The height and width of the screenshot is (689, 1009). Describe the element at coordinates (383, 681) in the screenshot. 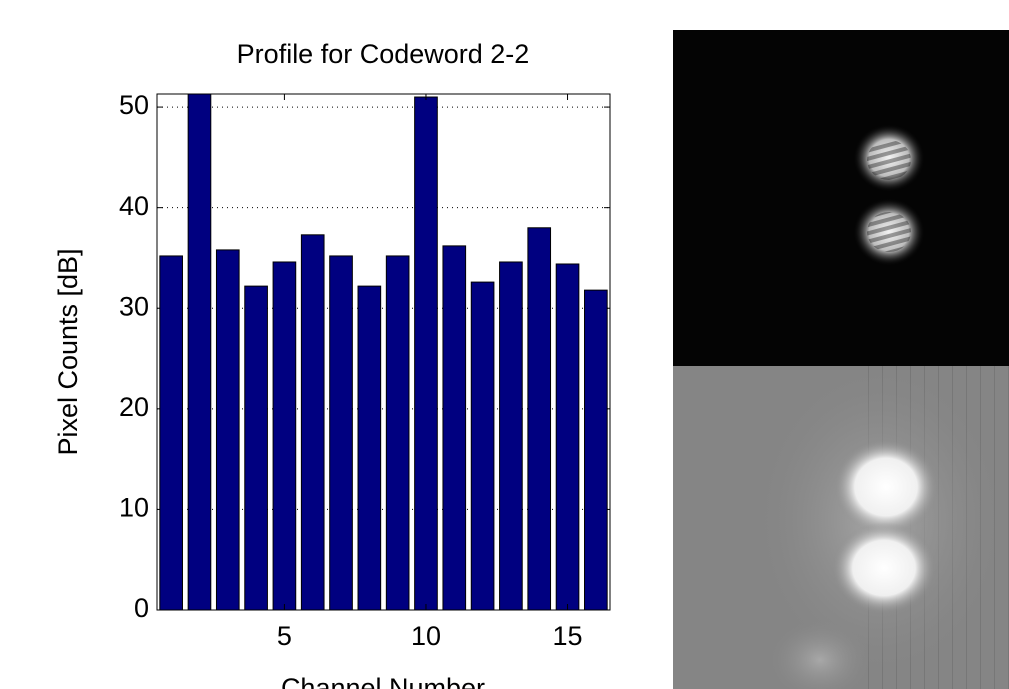

I see `x-axis-label: Channel Number` at that location.